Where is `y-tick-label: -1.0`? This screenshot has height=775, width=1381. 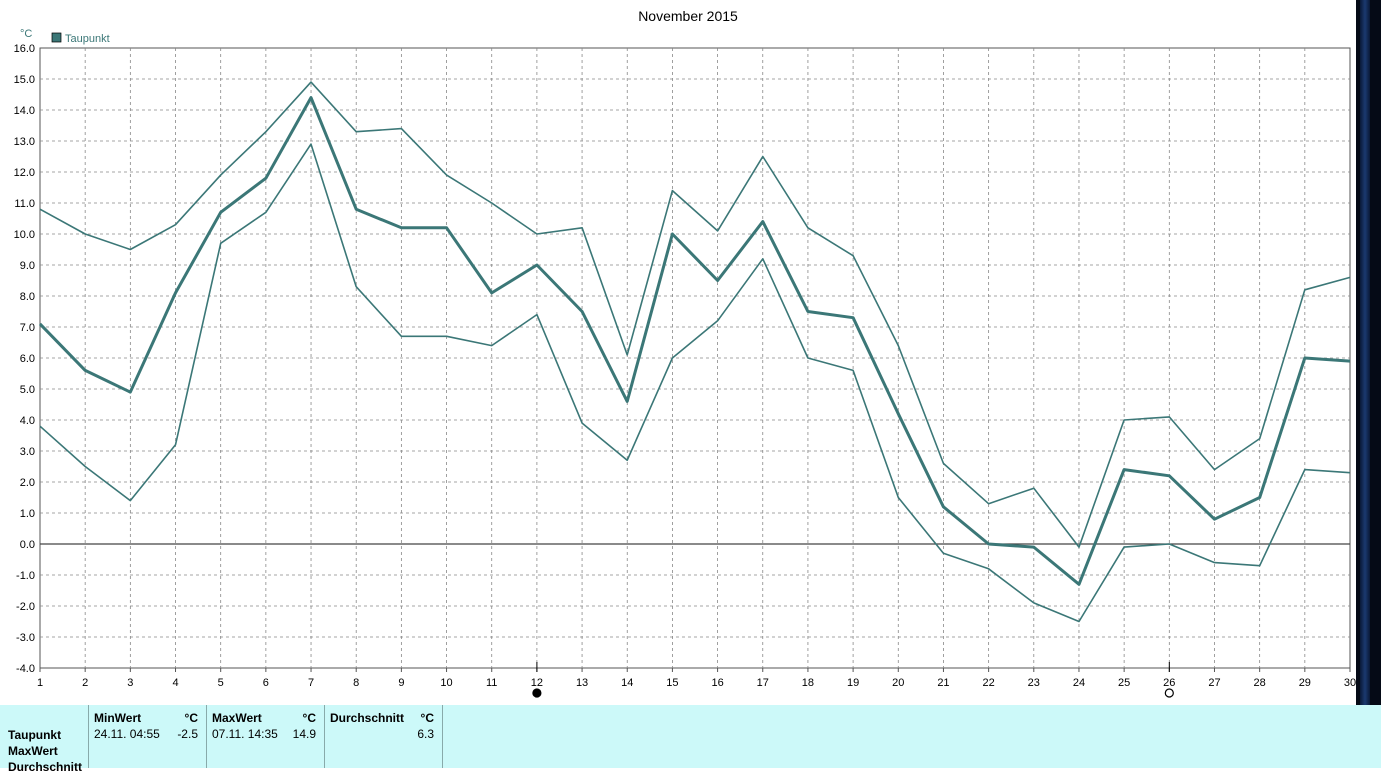
y-tick-label: -1.0 is located at coordinates (25, 576).